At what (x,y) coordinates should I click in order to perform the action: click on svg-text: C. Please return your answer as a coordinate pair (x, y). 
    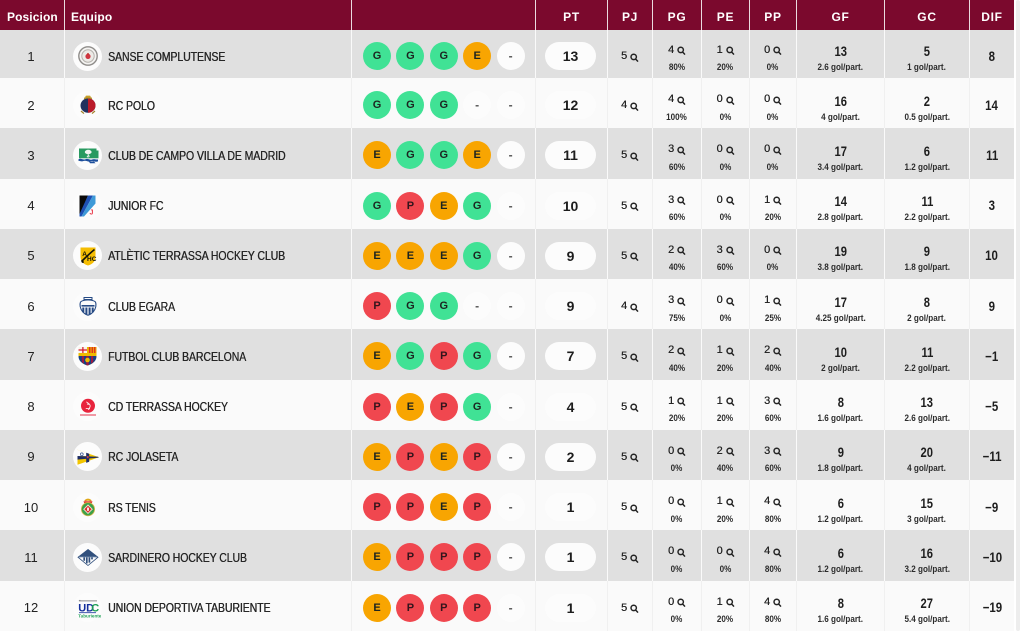
    Looking at the image, I should click on (95, 608).